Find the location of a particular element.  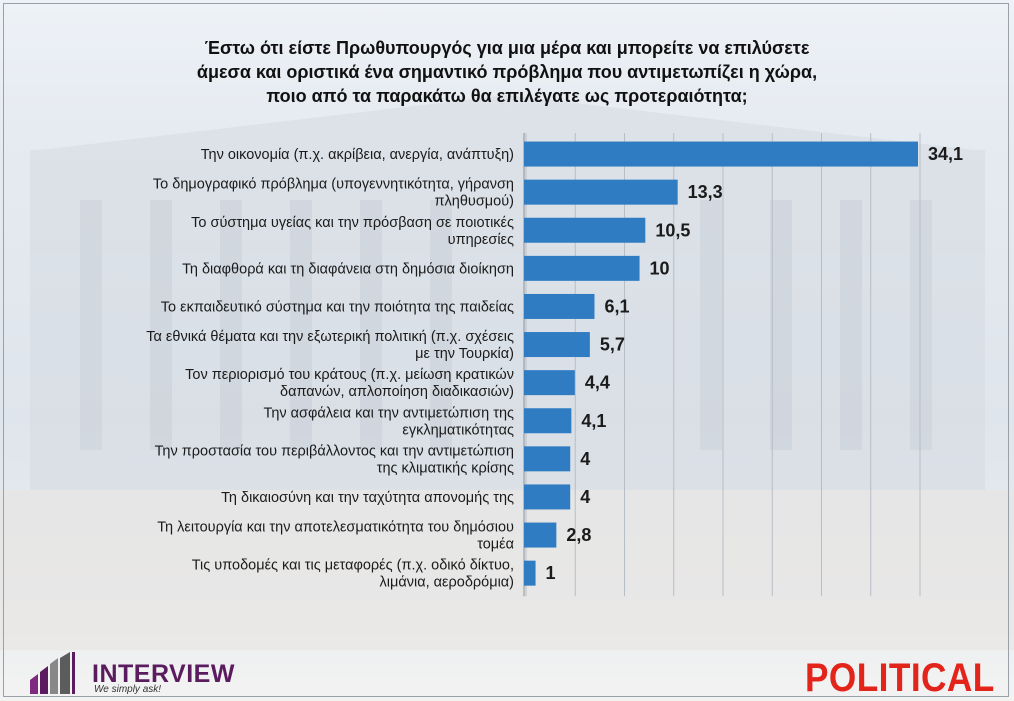

bar-value-label: 6,1 is located at coordinates (616, 306).